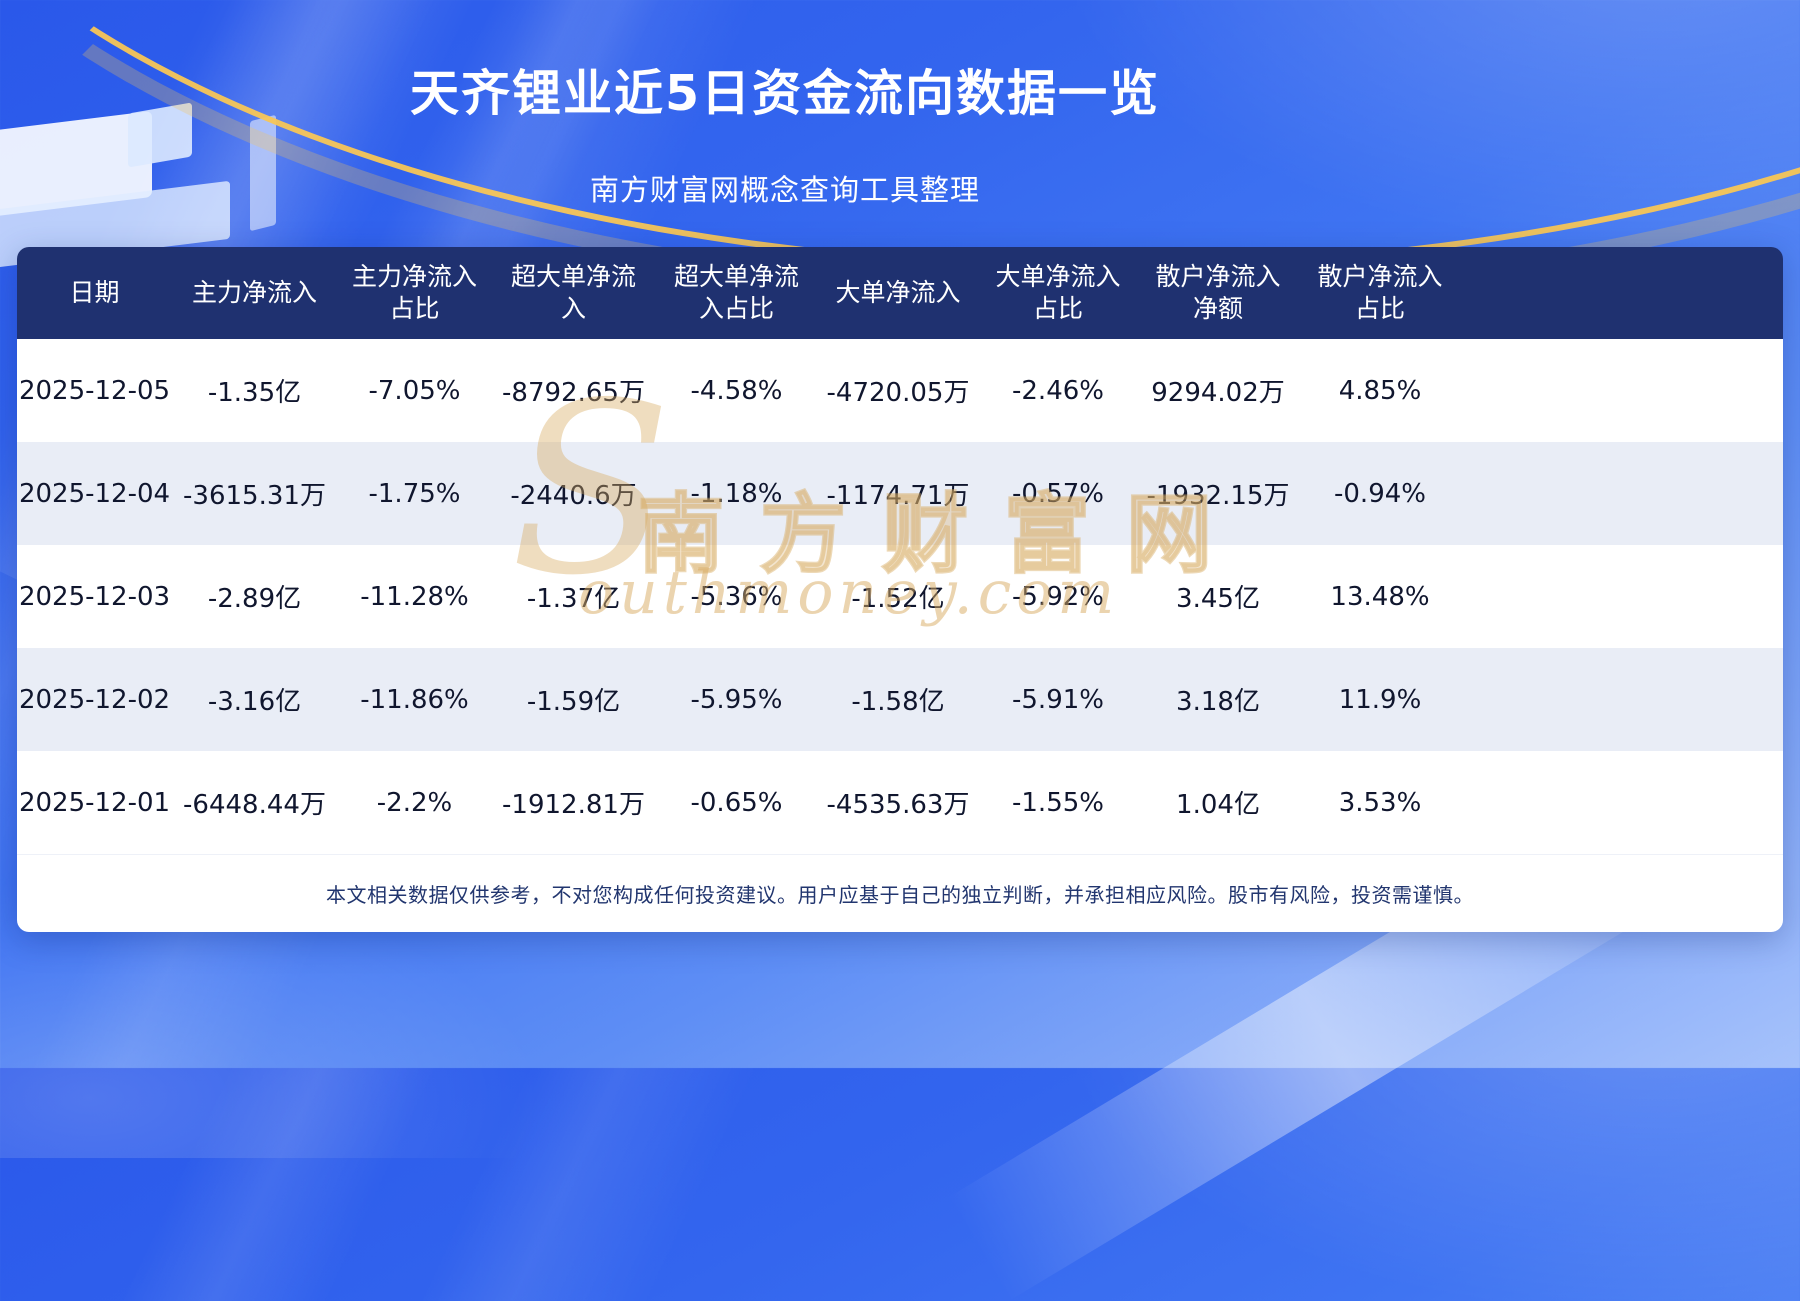  I want to click on cell: -4.58%, so click(736, 390).